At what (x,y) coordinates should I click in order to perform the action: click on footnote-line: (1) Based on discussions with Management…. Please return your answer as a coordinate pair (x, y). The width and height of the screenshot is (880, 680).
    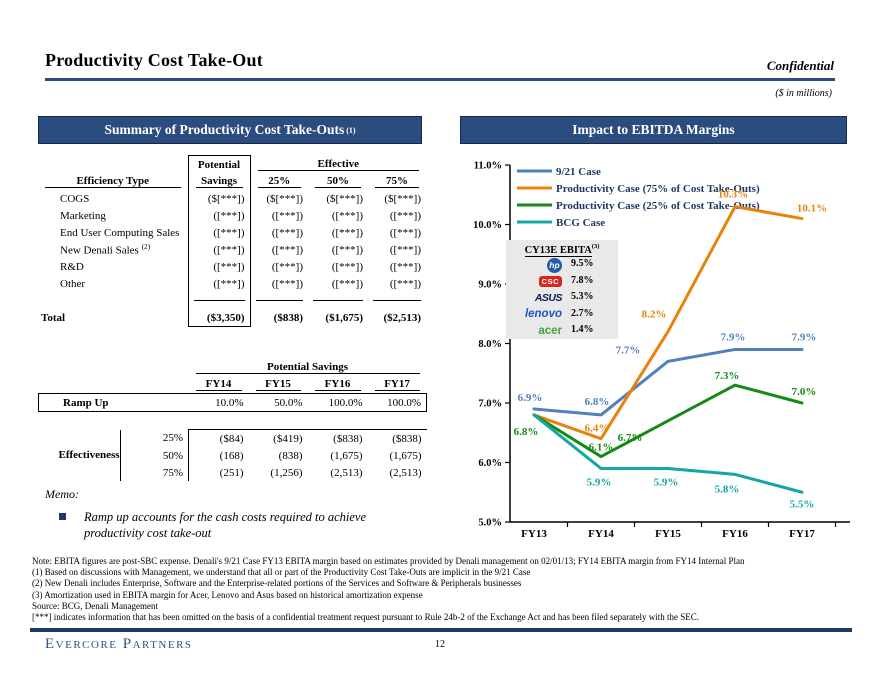
    Looking at the image, I should click on (281, 572).